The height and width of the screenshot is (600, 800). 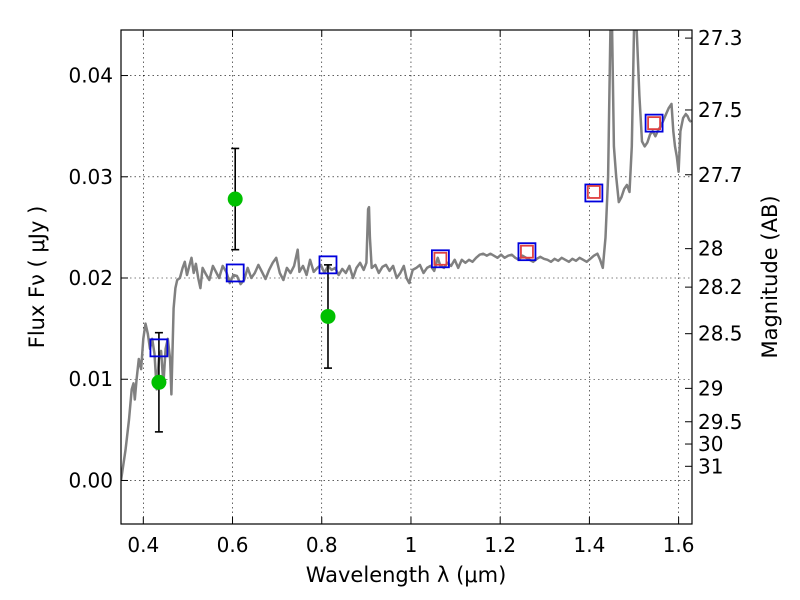 I want to click on x-axis-title: Wavelength λ (μm), so click(x=406, y=575).